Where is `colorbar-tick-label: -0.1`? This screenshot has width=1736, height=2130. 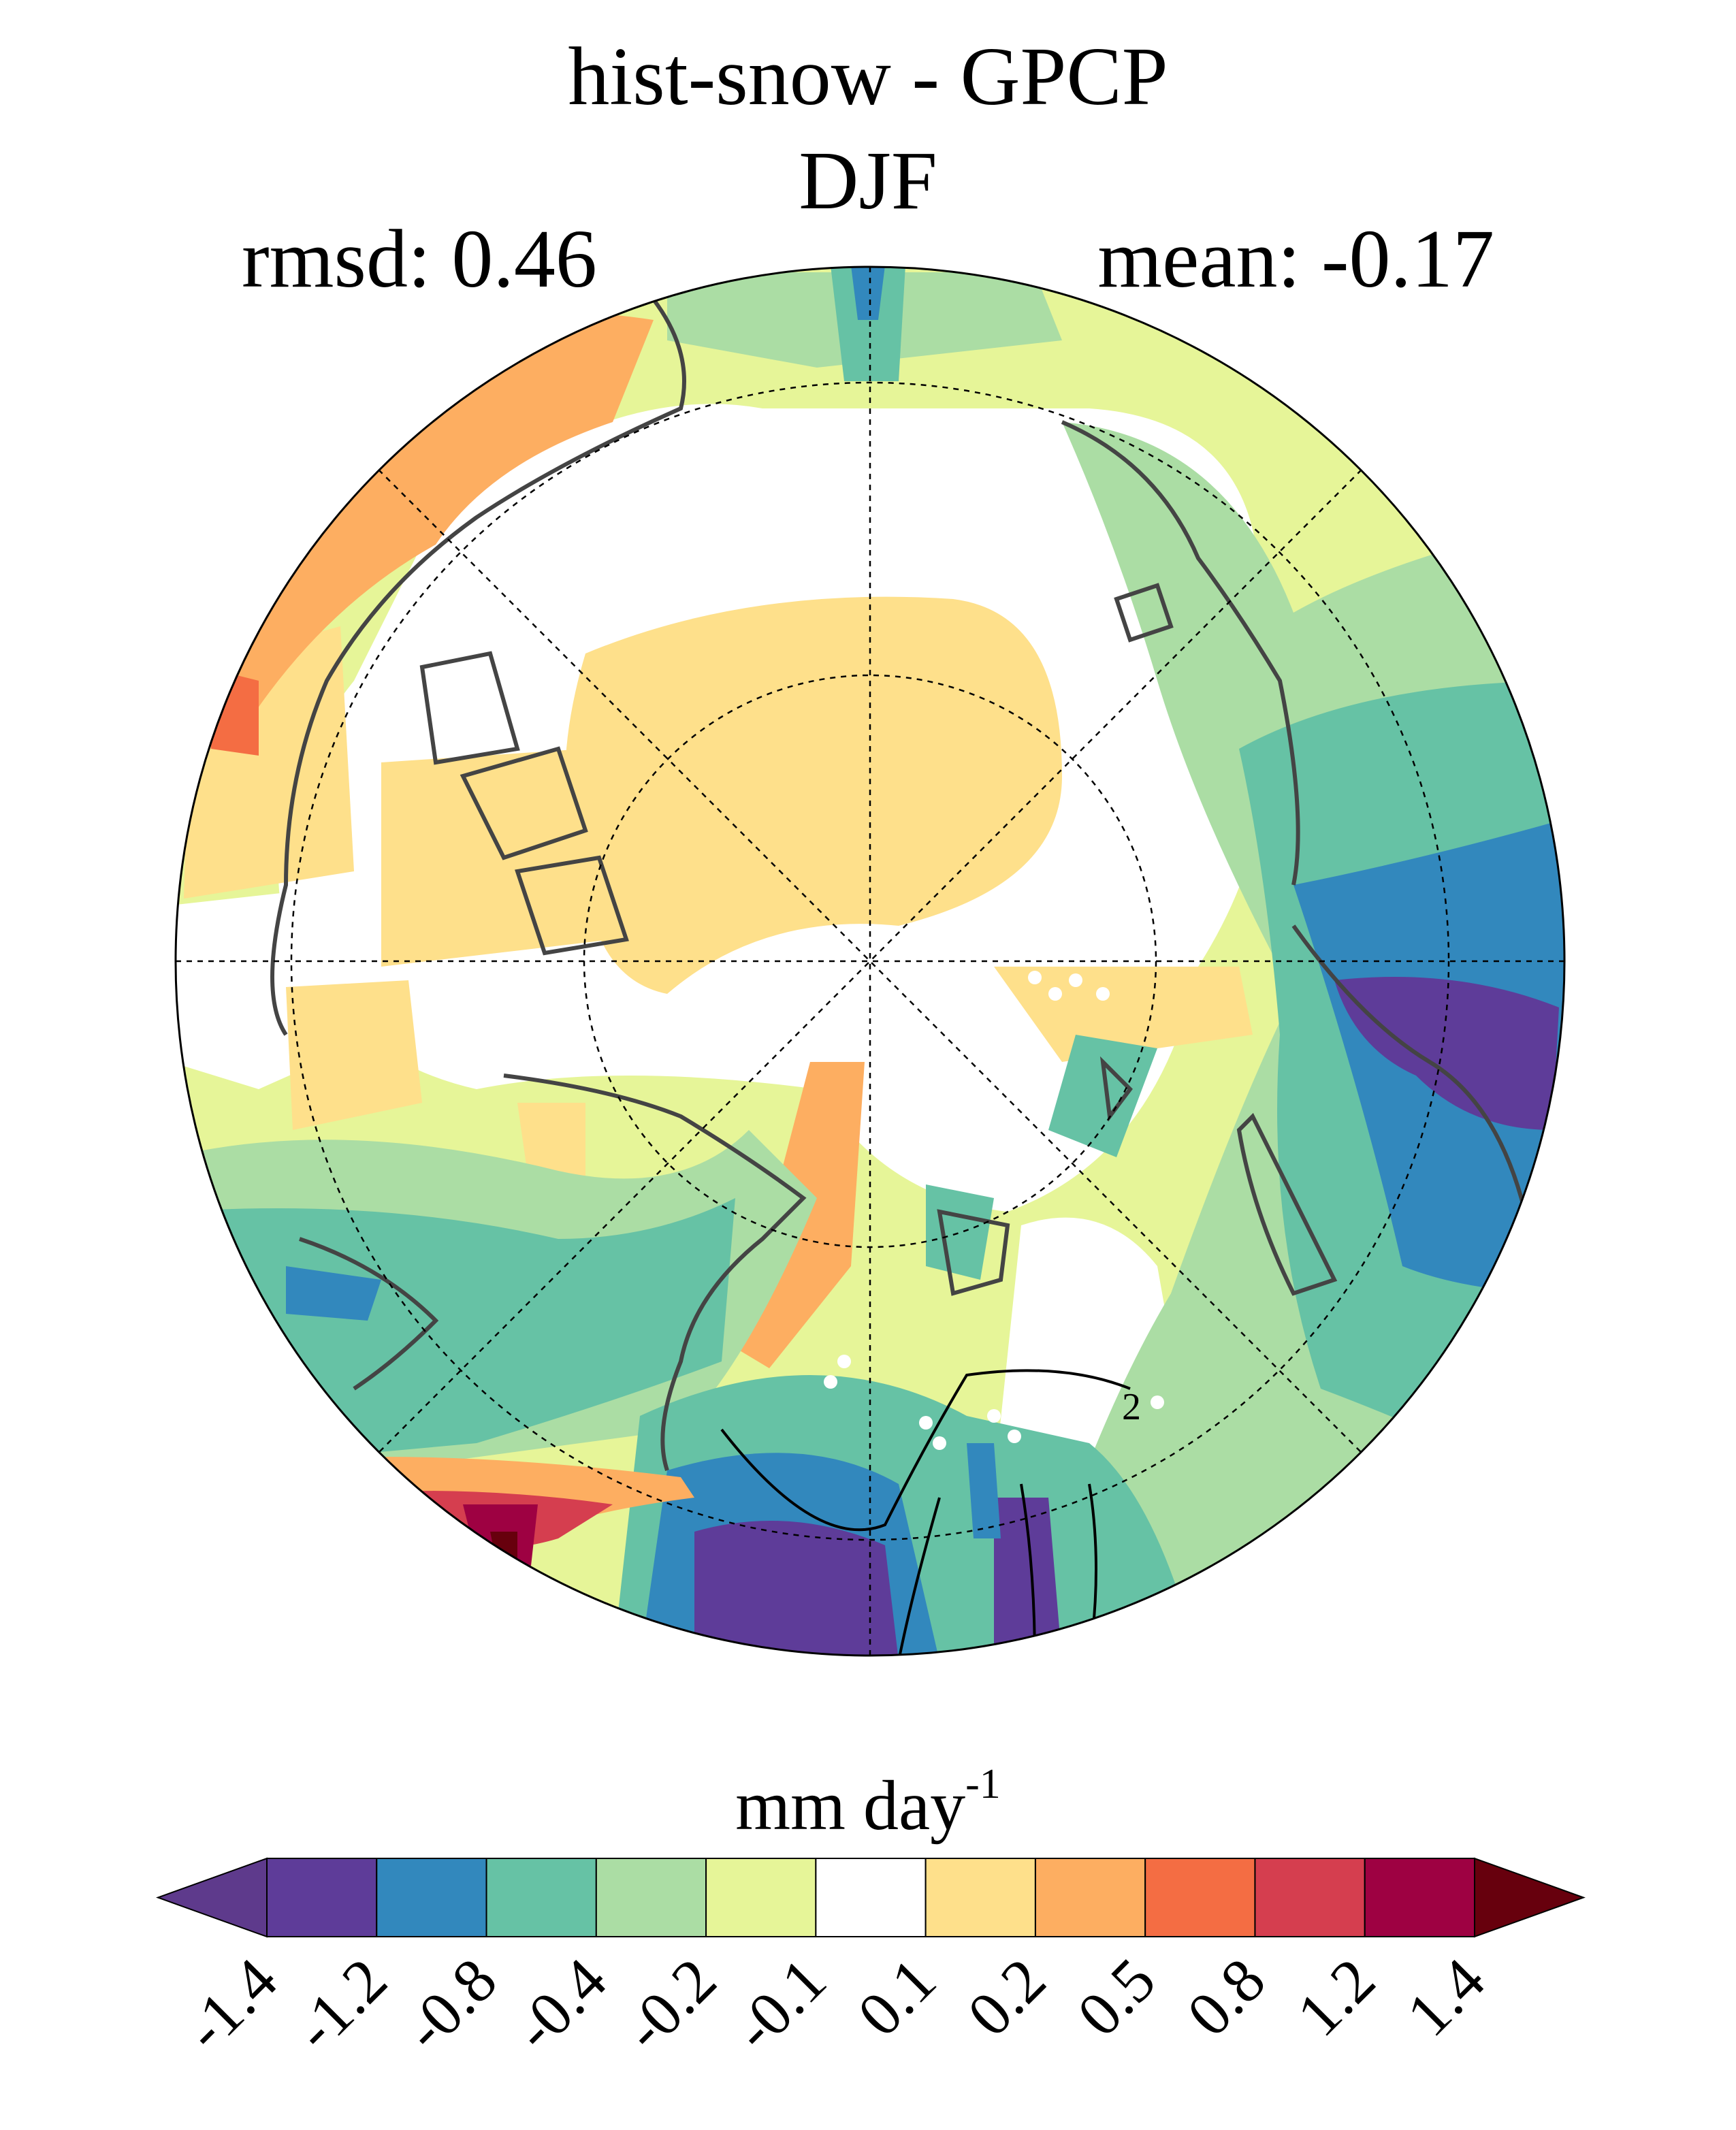
colorbar-tick-label: -0.1 is located at coordinates (779, 2004).